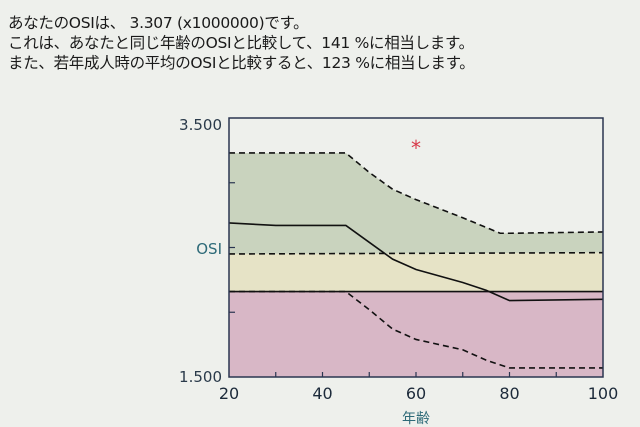 This screenshot has height=427, width=640. Describe the element at coordinates (241, 43) in the screenshot. I see `age-comparison-text: これは、あなたと同じ年齢のOSIと比較して、141 %に相当します。` at that location.